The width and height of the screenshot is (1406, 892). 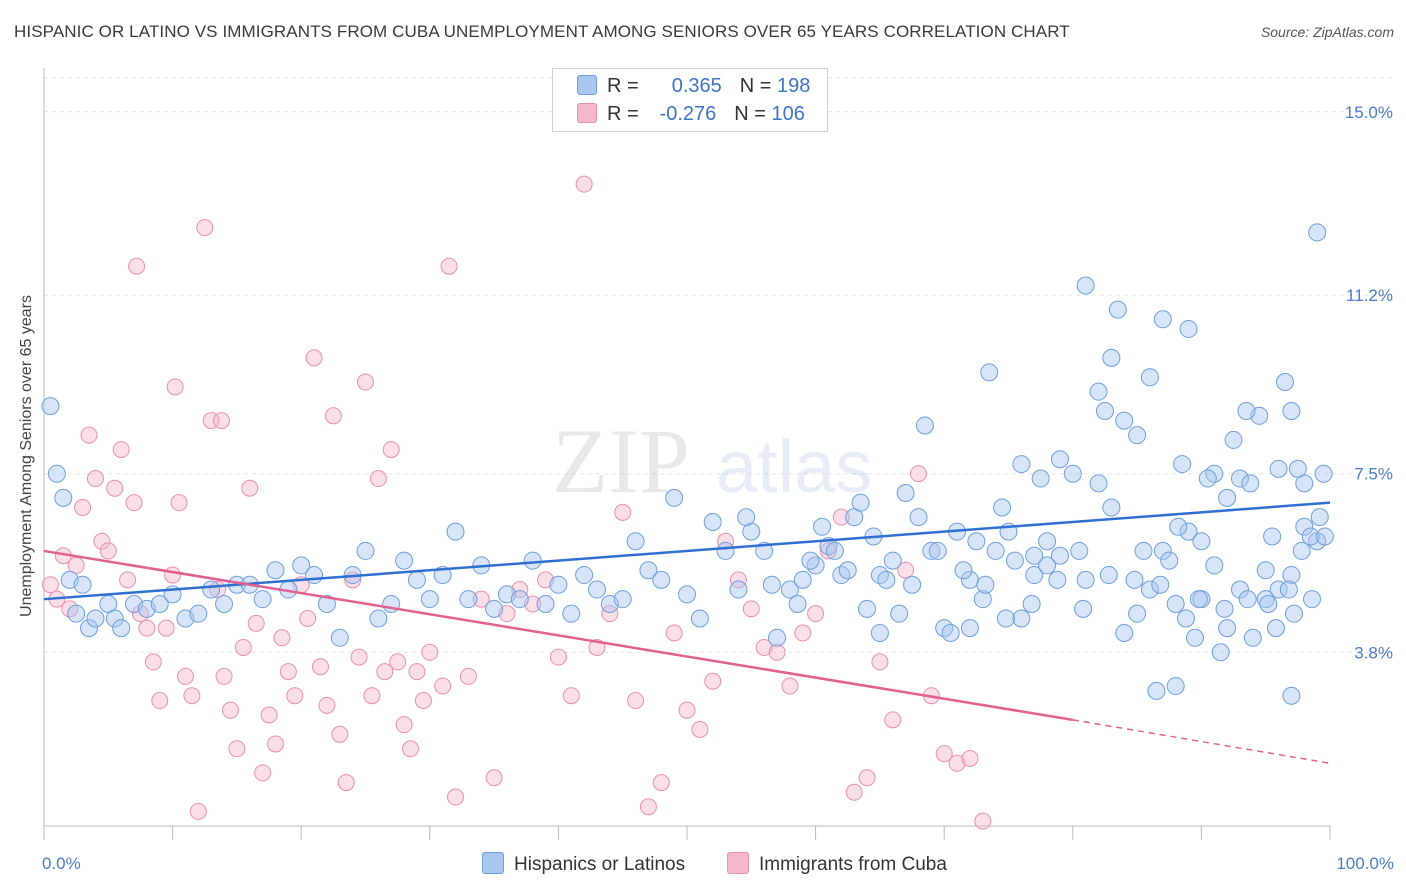 I want to click on x-tick-min: 0.0%, so click(x=61, y=863).